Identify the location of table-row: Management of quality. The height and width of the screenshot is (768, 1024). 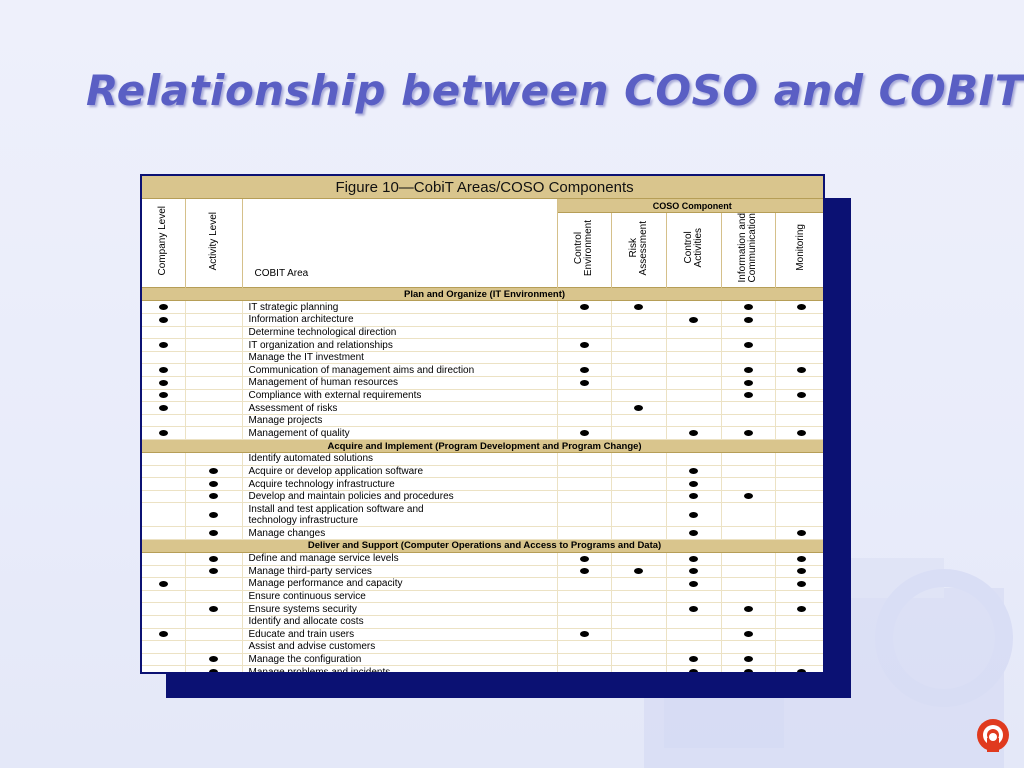
(482, 433).